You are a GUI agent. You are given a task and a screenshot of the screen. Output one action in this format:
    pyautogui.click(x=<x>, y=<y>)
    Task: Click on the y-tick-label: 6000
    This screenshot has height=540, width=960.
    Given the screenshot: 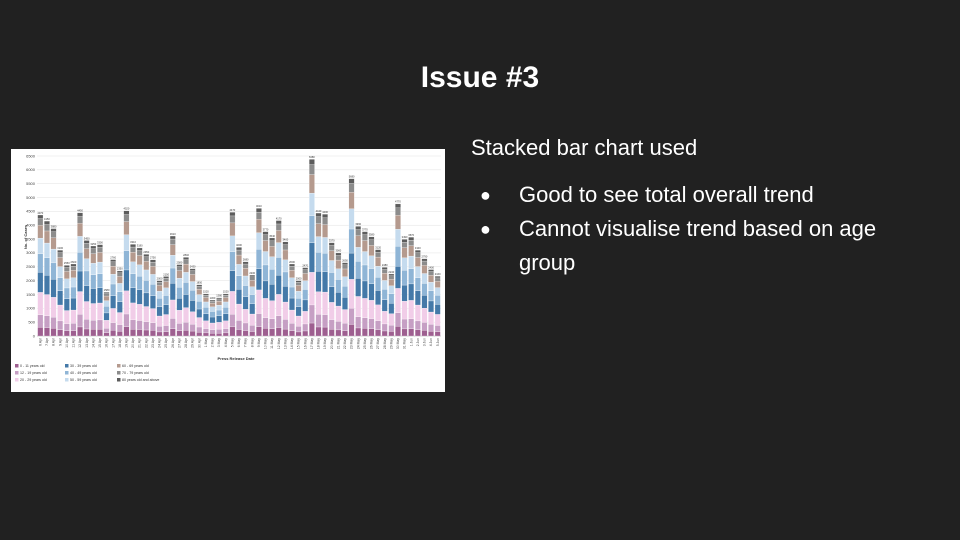 What is the action you would take?
    pyautogui.click(x=31, y=169)
    